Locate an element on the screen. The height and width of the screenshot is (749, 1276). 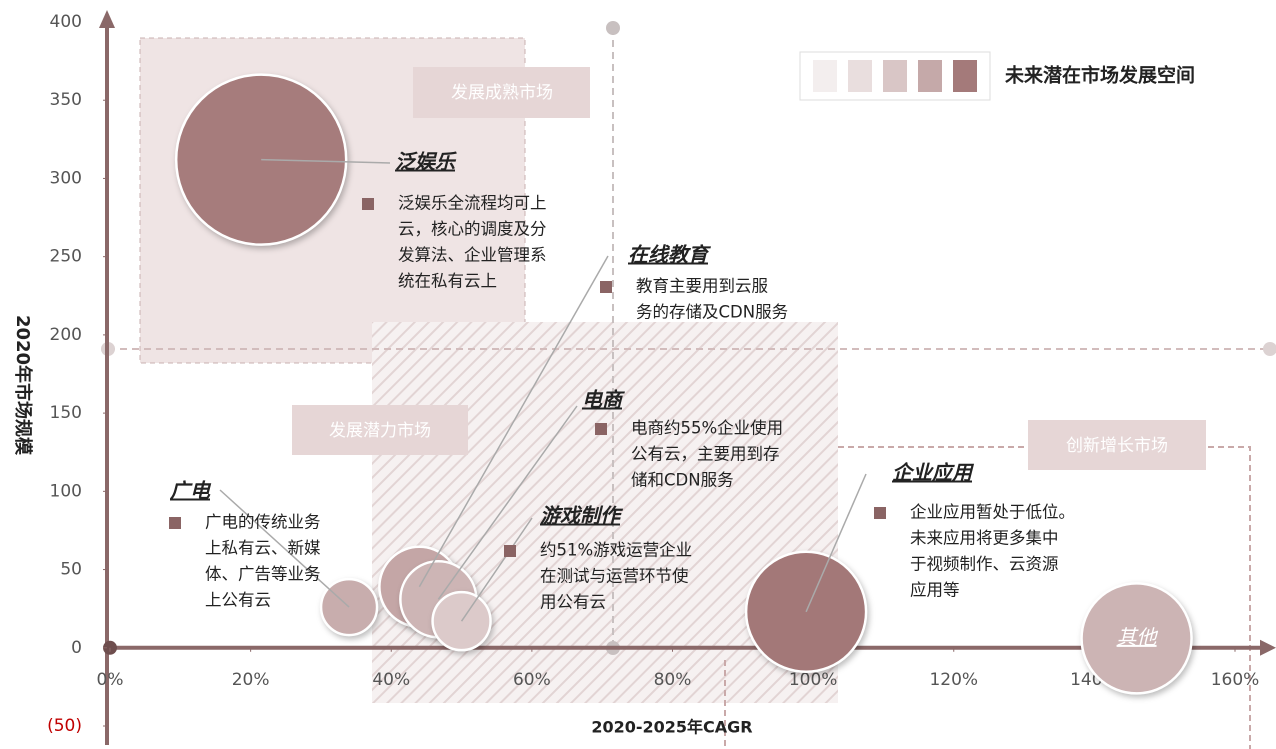
x-tick-label: 80% is located at coordinates (673, 680).